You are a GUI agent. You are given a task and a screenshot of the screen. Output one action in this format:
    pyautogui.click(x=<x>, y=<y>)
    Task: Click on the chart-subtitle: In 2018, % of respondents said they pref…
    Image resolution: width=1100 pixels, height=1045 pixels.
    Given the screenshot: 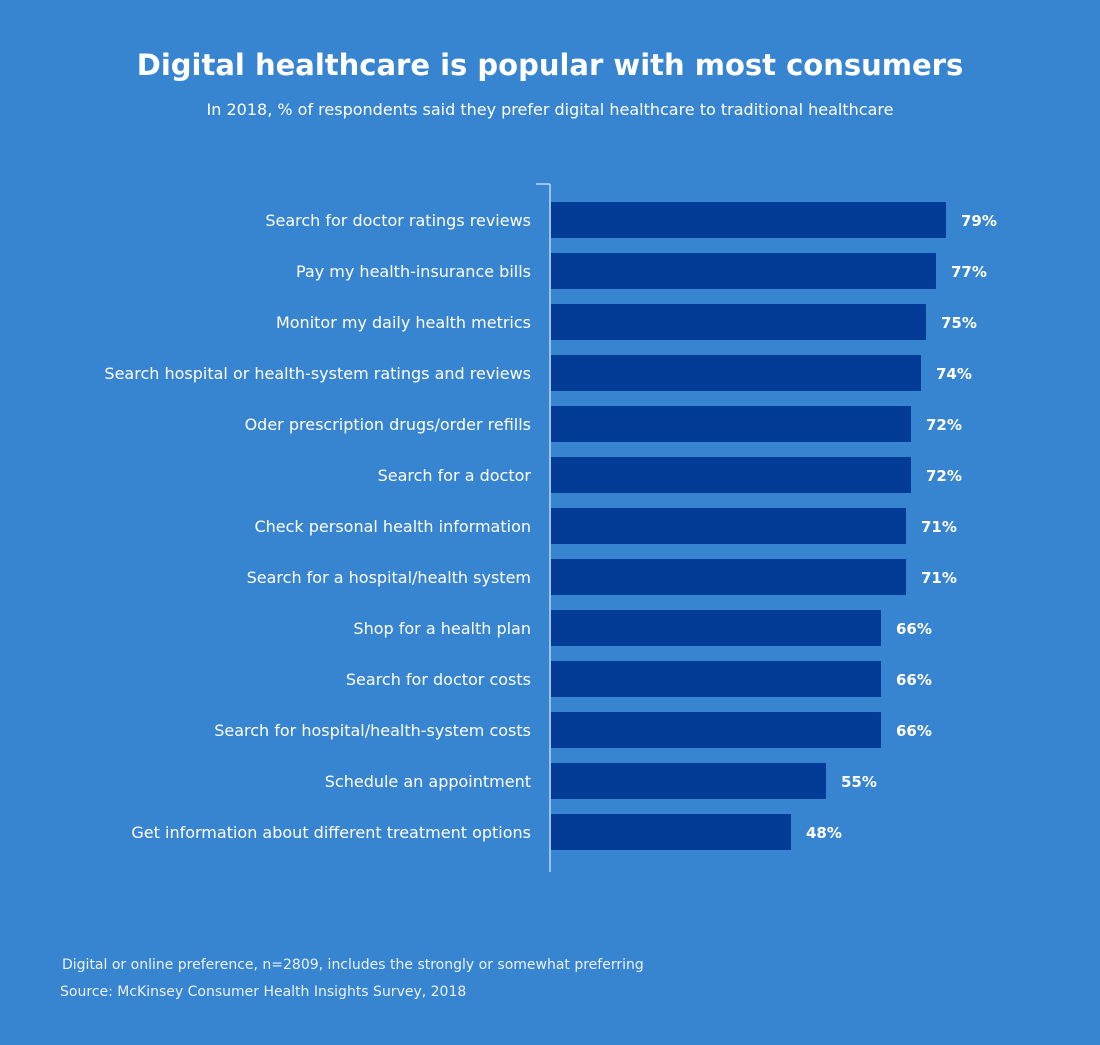 What is the action you would take?
    pyautogui.click(x=550, y=109)
    